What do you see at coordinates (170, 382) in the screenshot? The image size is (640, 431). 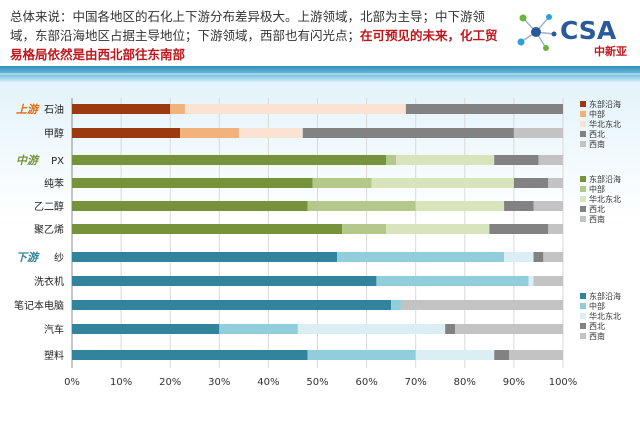 I see `x-tick-label: 20%` at bounding box center [170, 382].